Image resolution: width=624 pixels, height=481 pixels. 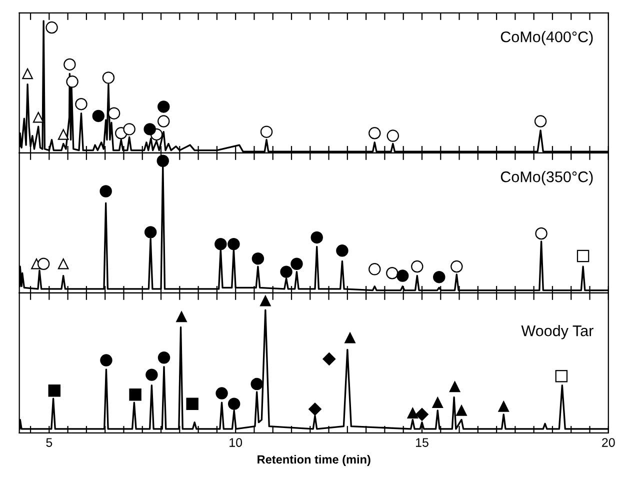 What do you see at coordinates (608, 442) in the screenshot?
I see `x-tick-label: 20` at bounding box center [608, 442].